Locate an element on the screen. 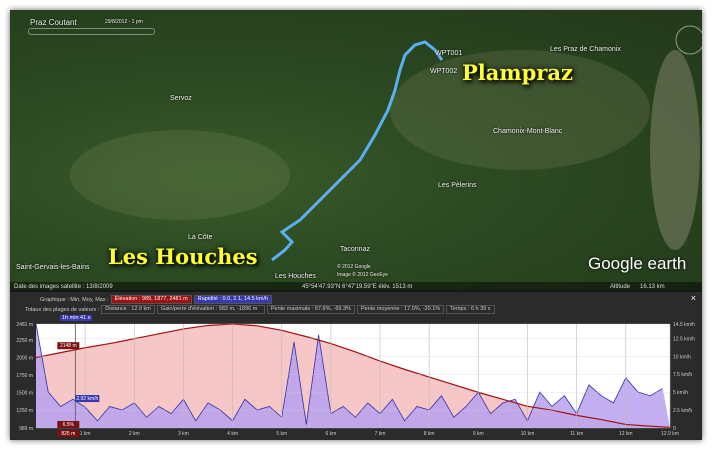  time-slider is located at coordinates (91, 31).